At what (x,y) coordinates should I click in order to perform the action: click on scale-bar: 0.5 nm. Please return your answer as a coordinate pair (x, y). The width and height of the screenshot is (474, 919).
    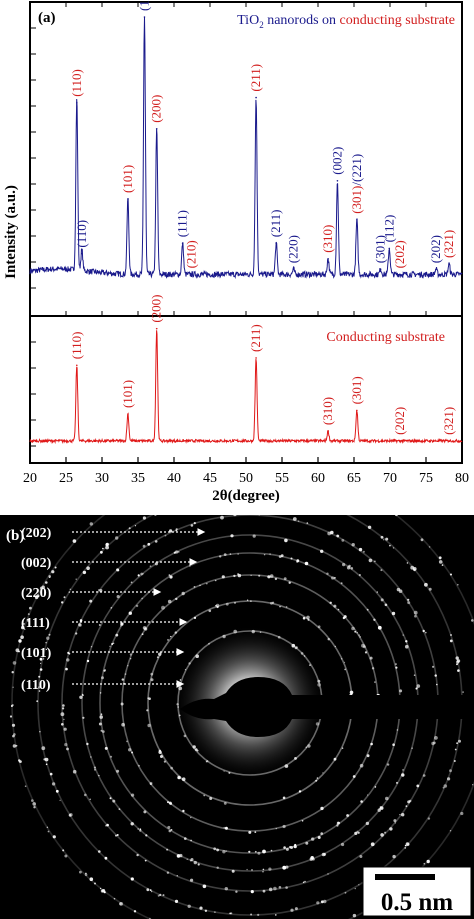
    Looking at the image, I should click on (417, 891).